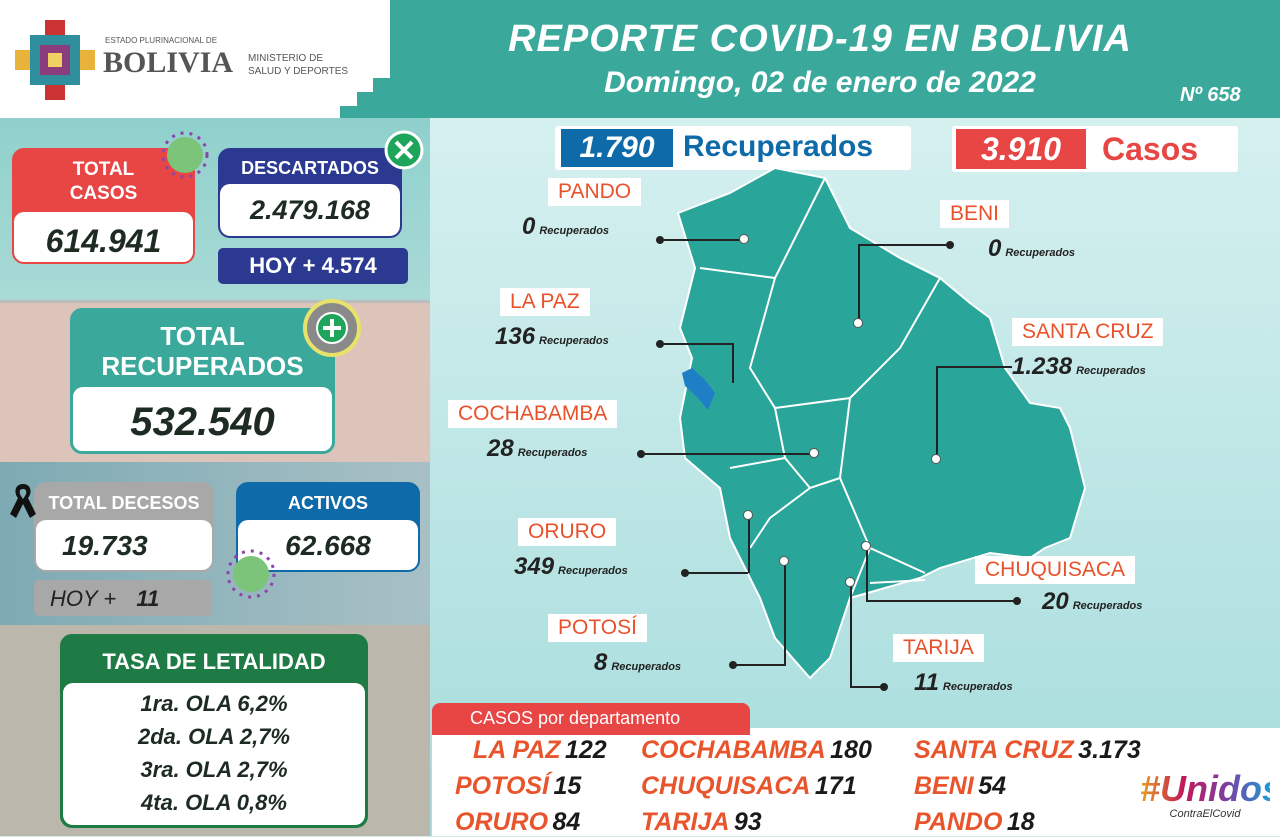  I want to click on mourning-ribbon-icon, so click(23, 500).